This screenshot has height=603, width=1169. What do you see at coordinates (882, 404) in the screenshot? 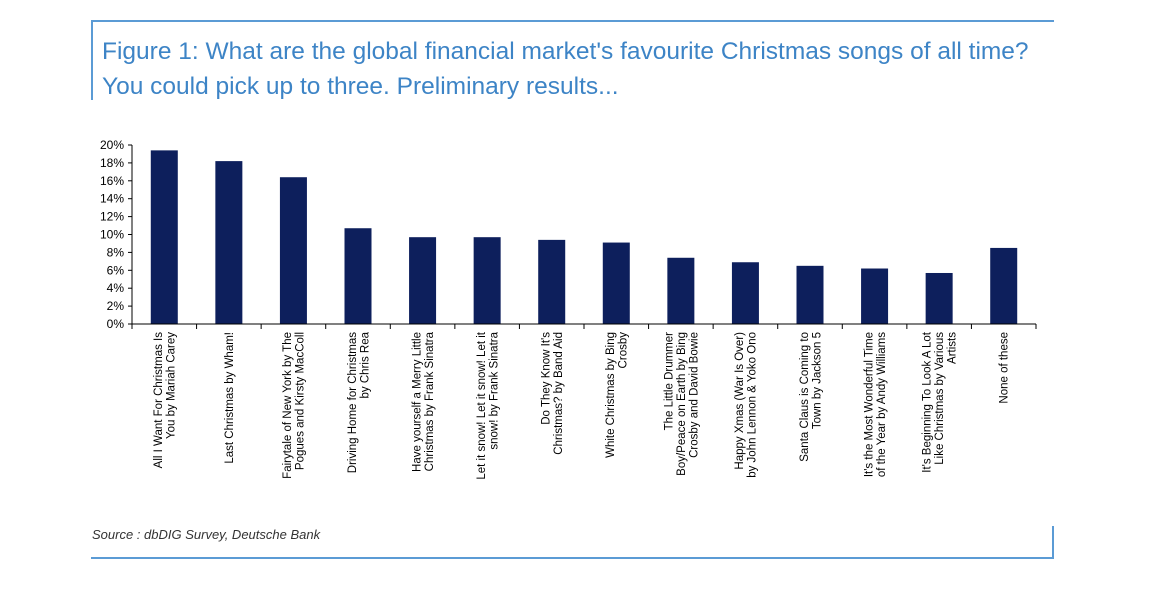
I see `x-category-label-line: of the Year by Andy Williams` at bounding box center [882, 404].